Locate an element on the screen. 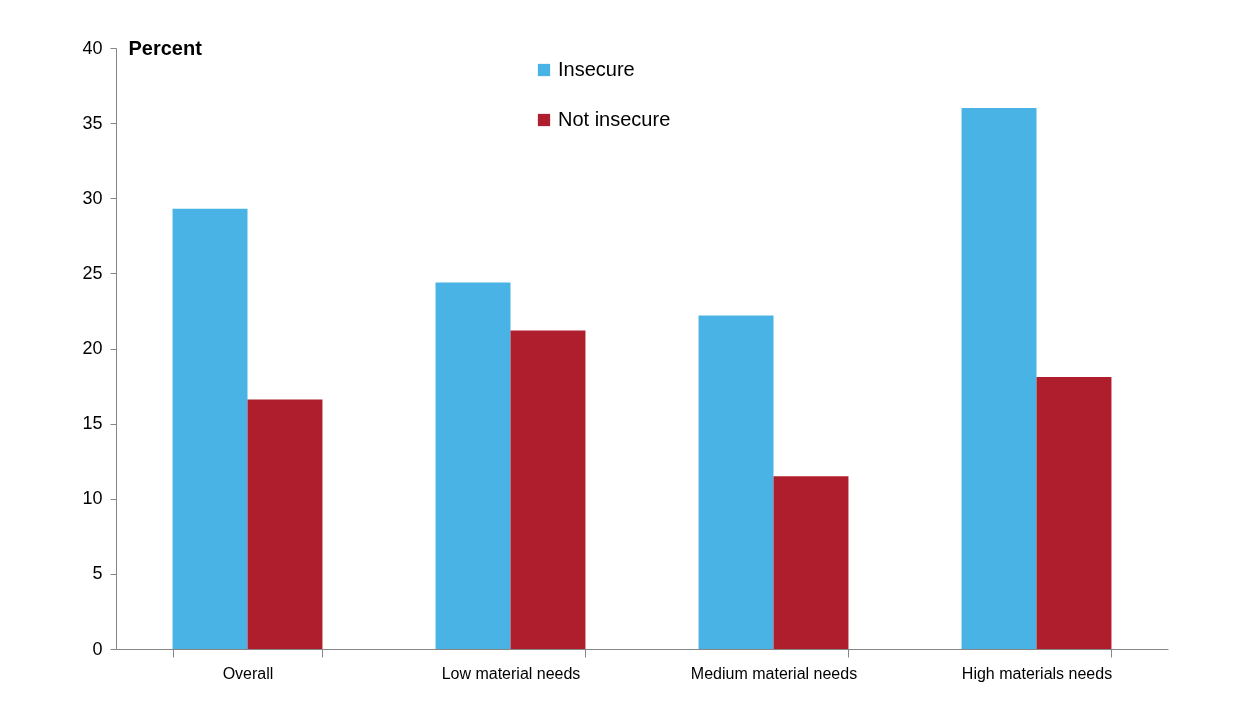 The width and height of the screenshot is (1238, 702). y-tick-label: 40 is located at coordinates (92, 47).